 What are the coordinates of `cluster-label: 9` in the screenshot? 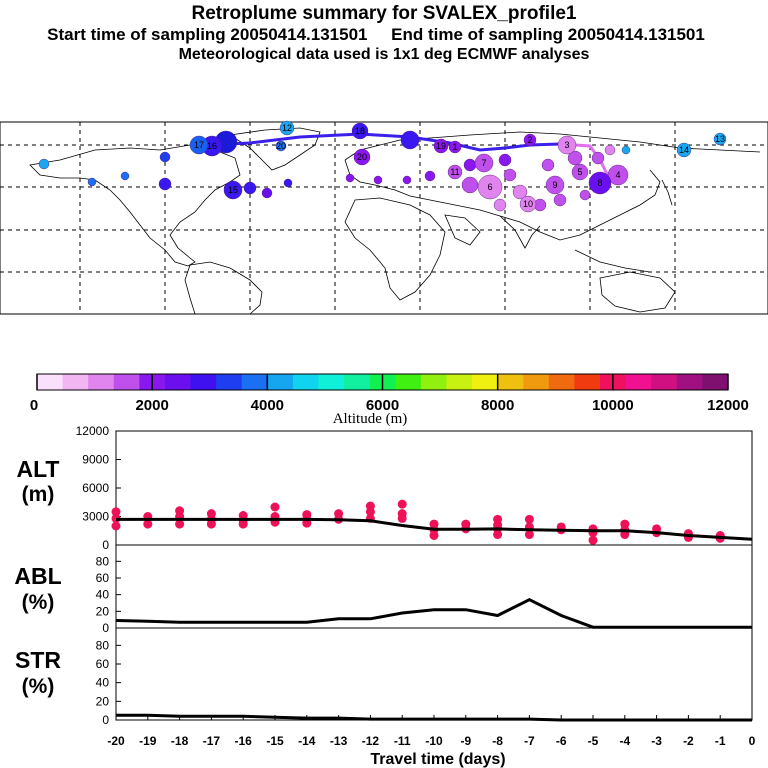 It's located at (554, 185).